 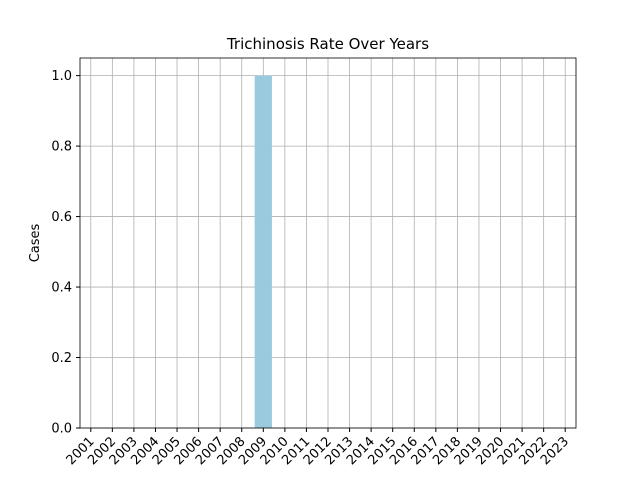 What do you see at coordinates (61, 429) in the screenshot?
I see `y-tick-label: 0.0` at bounding box center [61, 429].